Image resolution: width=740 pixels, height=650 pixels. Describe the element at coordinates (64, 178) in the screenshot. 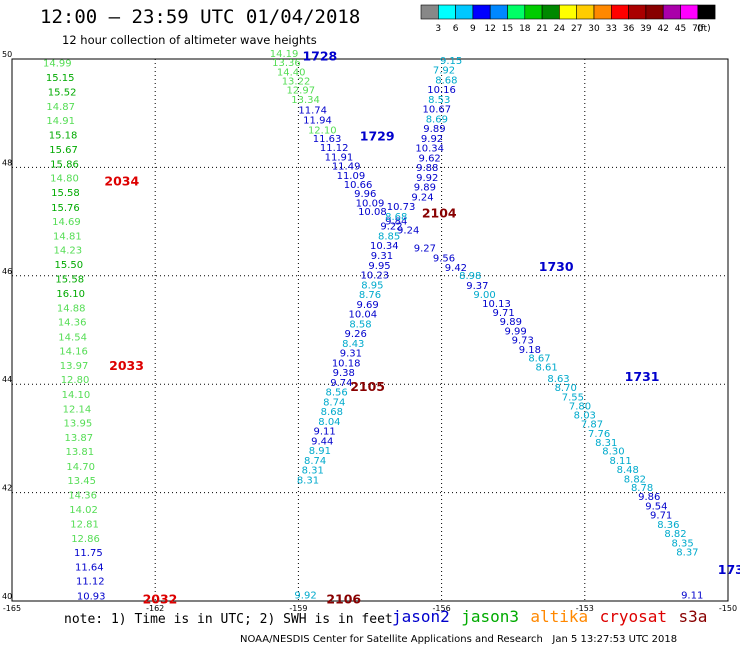

I see `wave-height-value: 14.80` at that location.